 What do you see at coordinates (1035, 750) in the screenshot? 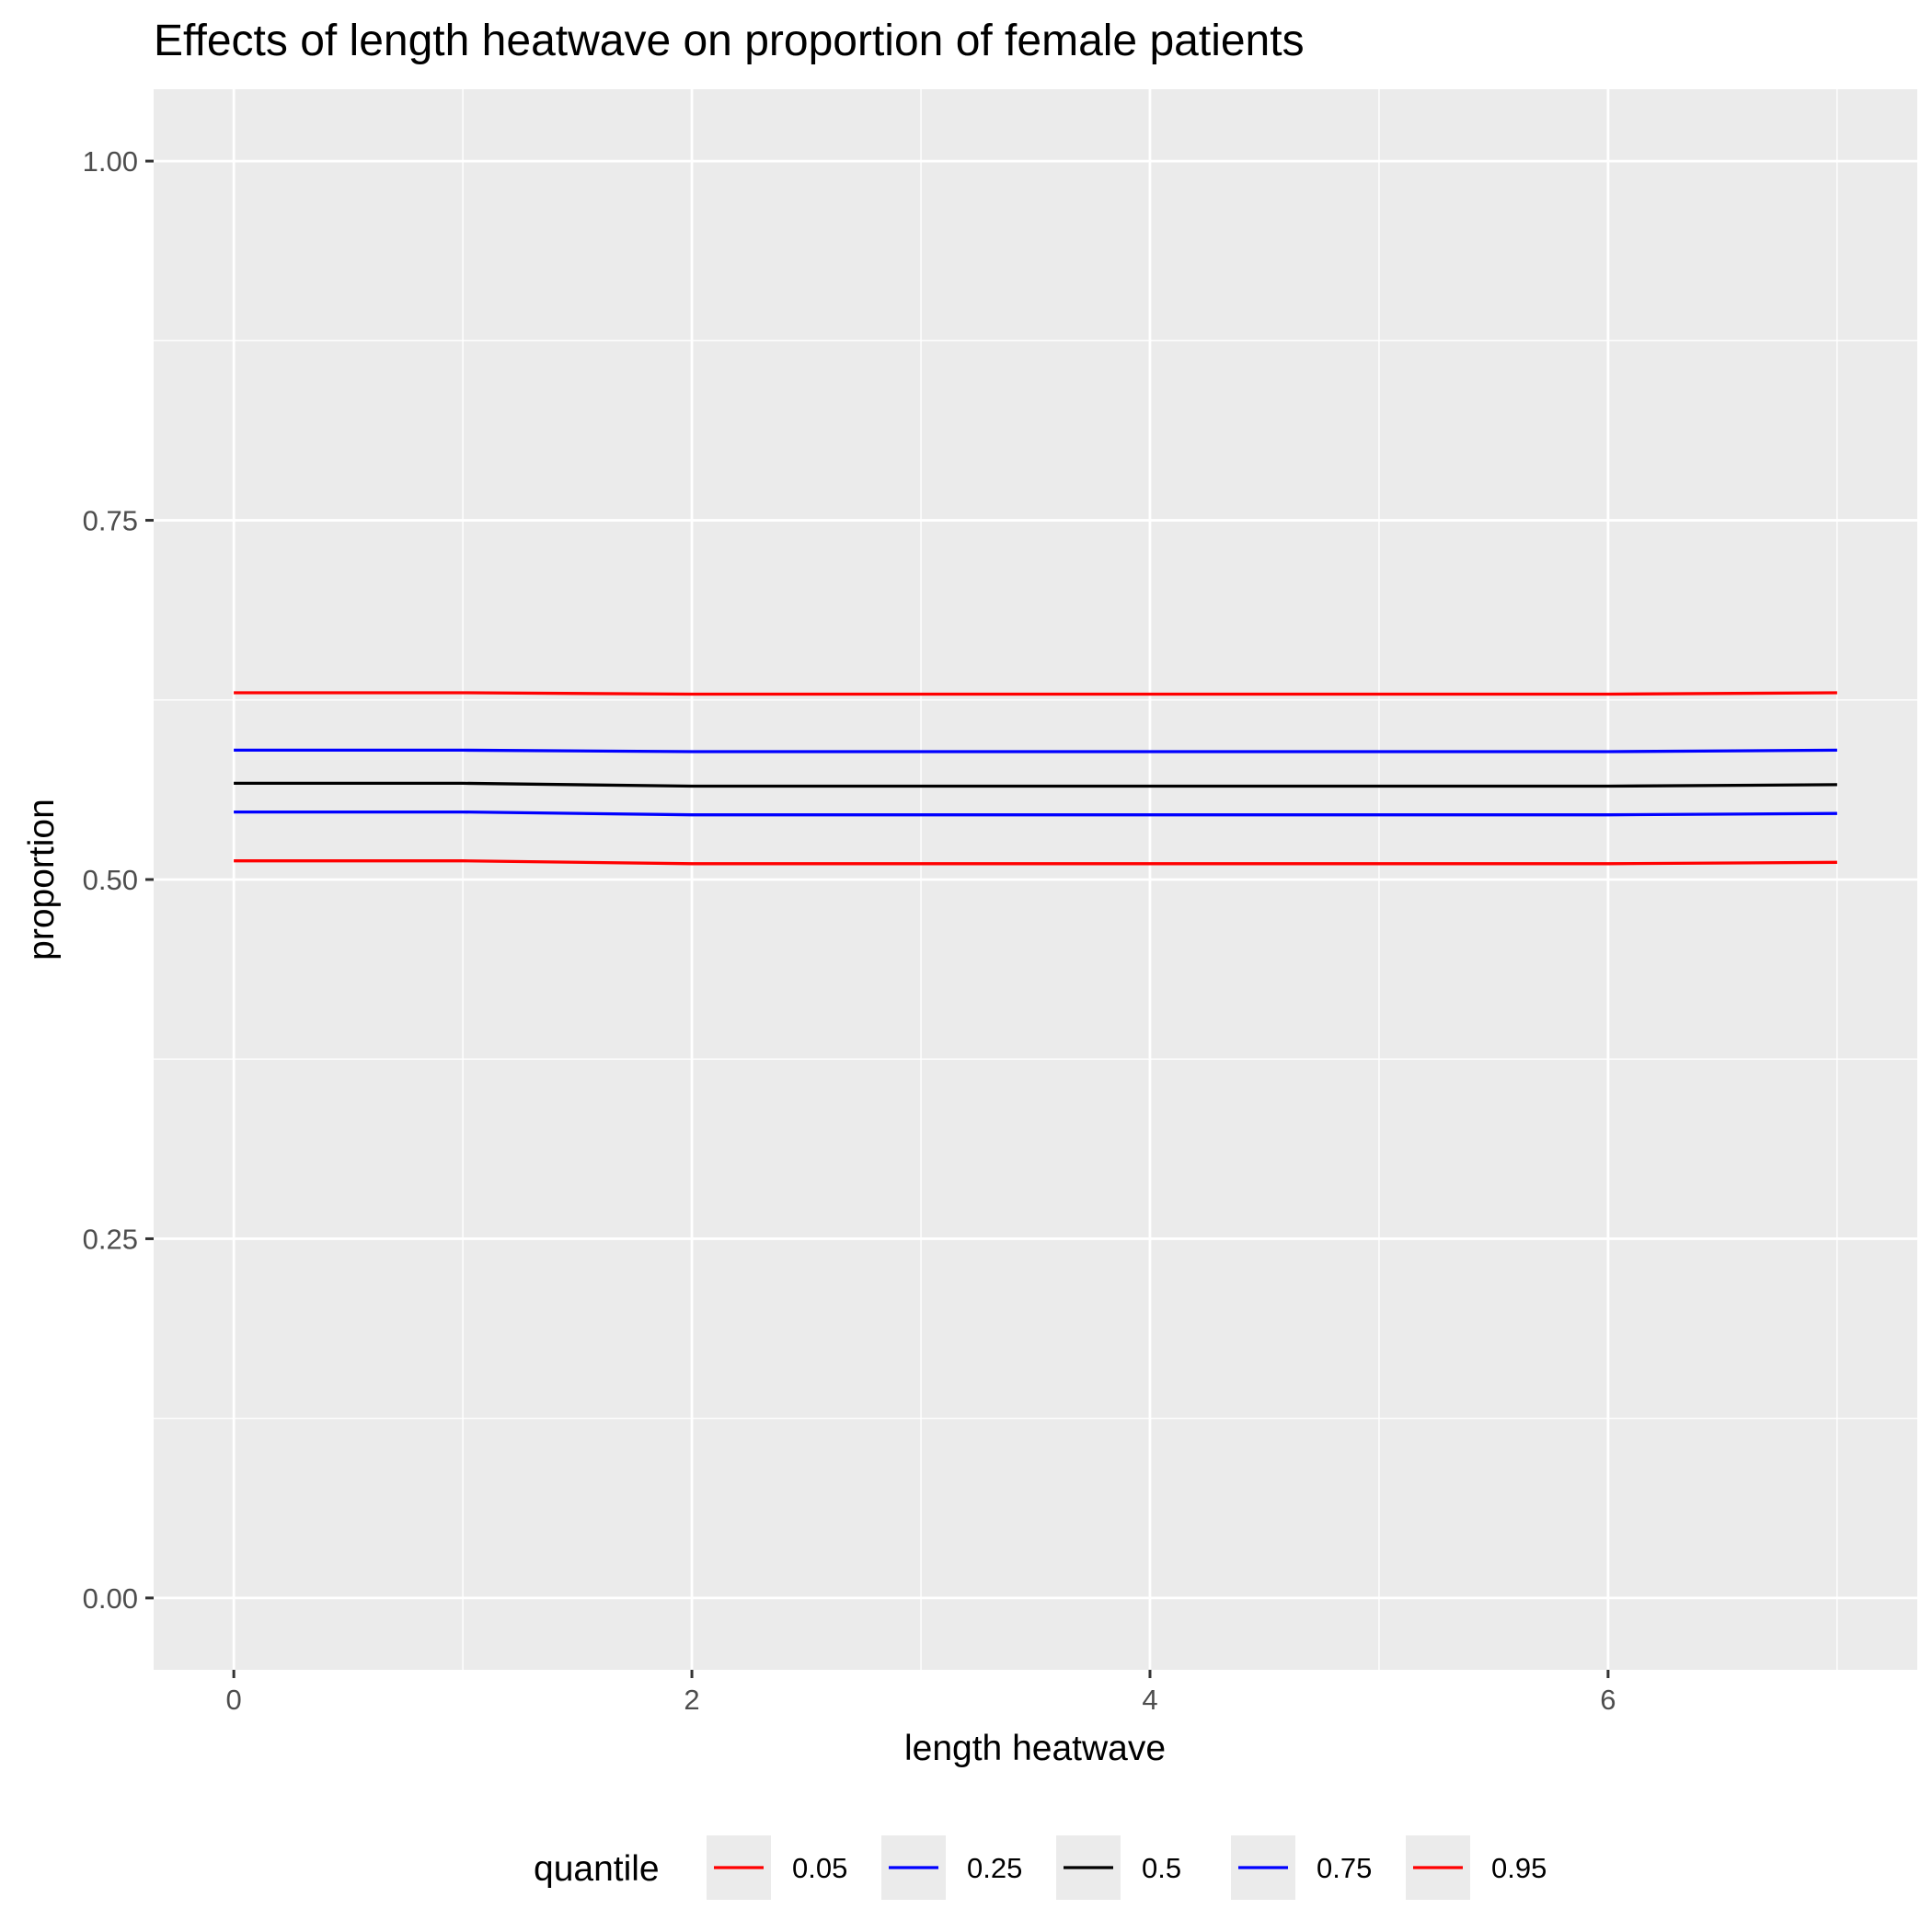
I see `series-line-0.75` at bounding box center [1035, 750].